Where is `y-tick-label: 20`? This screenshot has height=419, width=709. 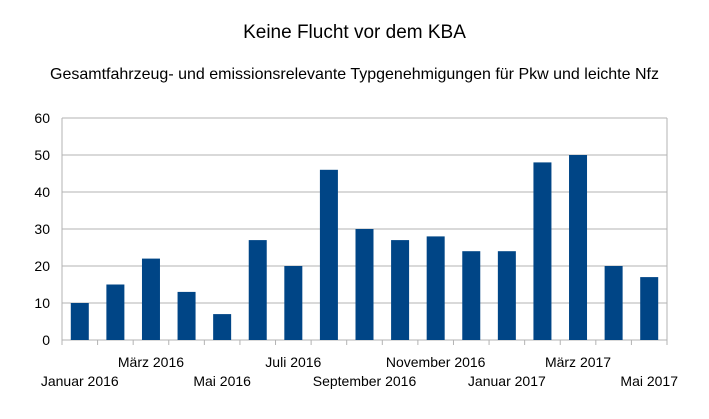
y-tick-label: 20 is located at coordinates (42, 266).